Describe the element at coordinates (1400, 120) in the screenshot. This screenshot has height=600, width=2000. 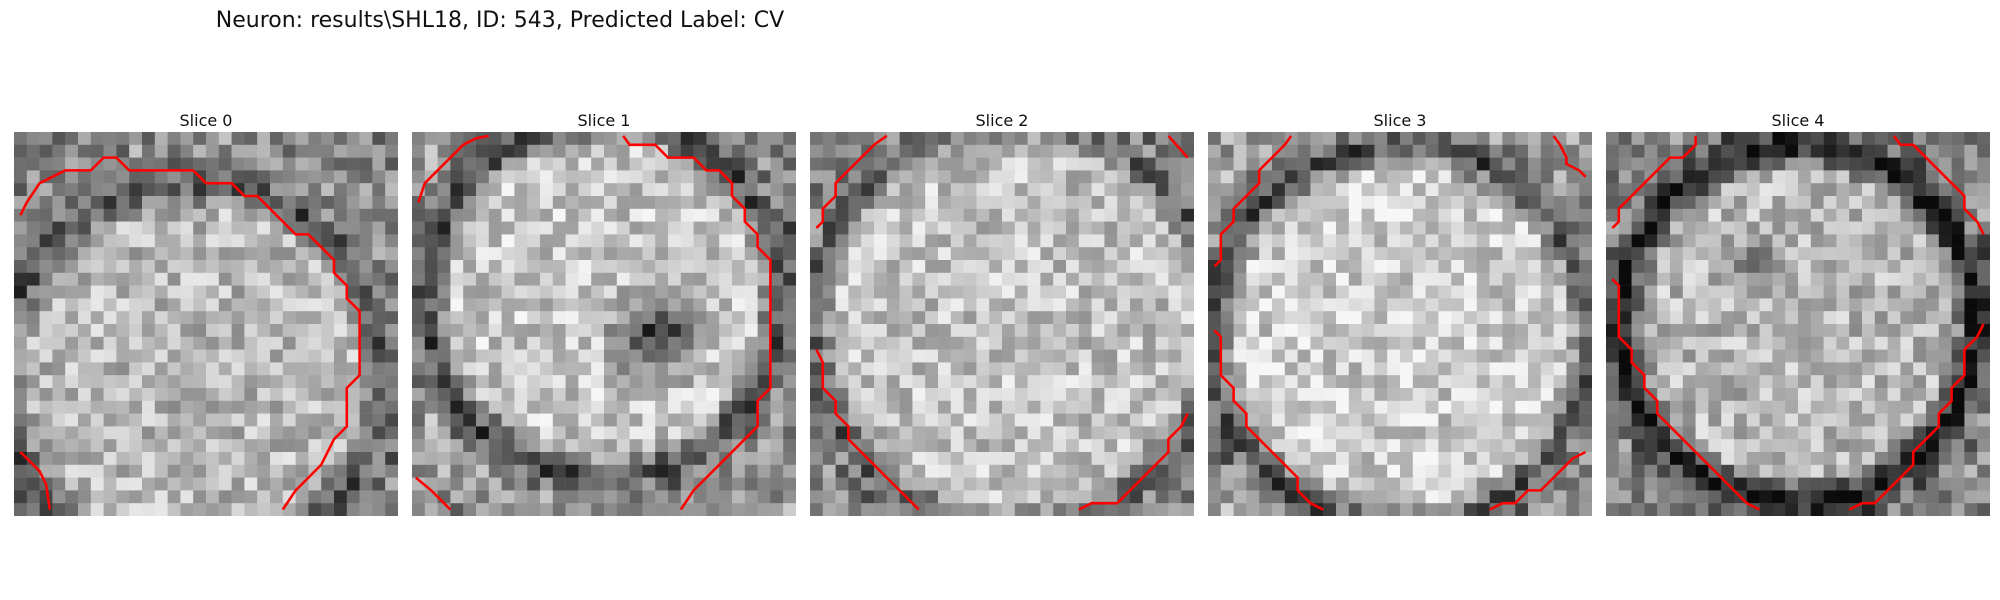
I see `slice-title-3: Slice 3` at that location.